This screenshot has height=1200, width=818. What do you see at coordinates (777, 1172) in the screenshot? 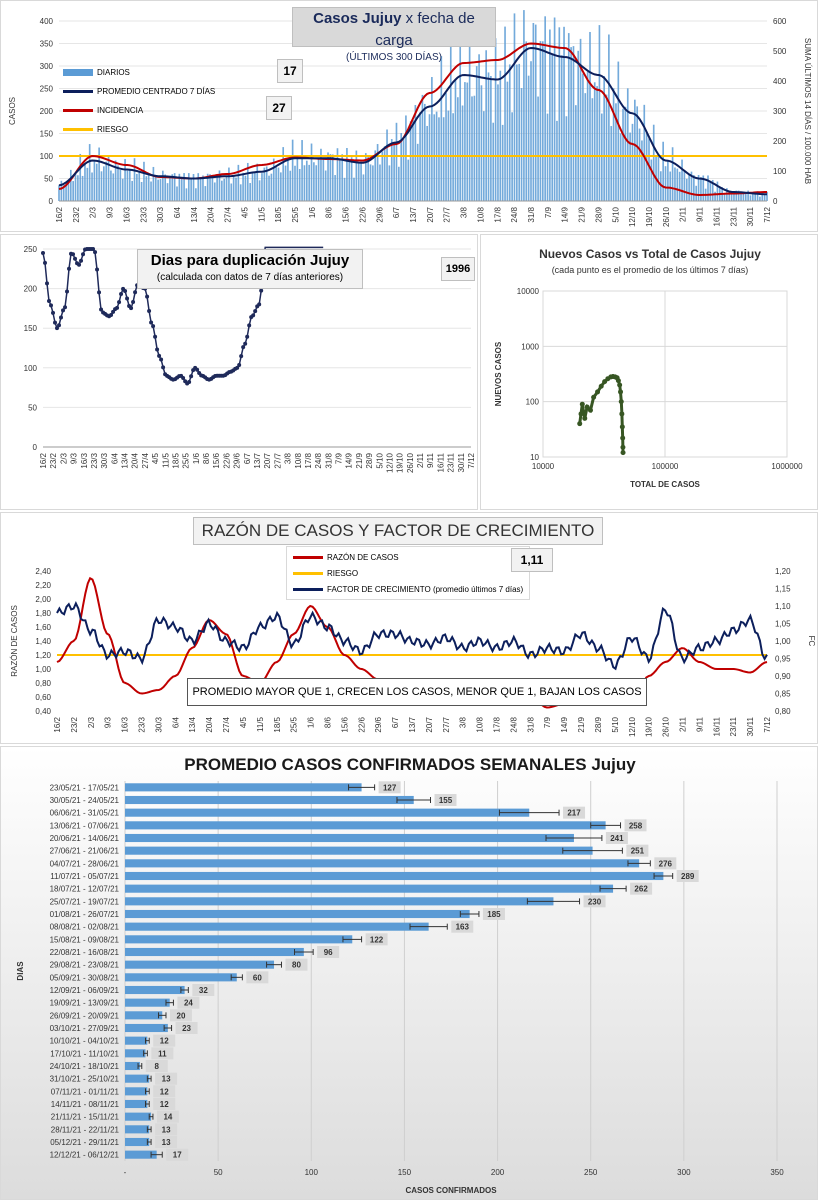
I see `x-tick-label: 350` at bounding box center [777, 1172].